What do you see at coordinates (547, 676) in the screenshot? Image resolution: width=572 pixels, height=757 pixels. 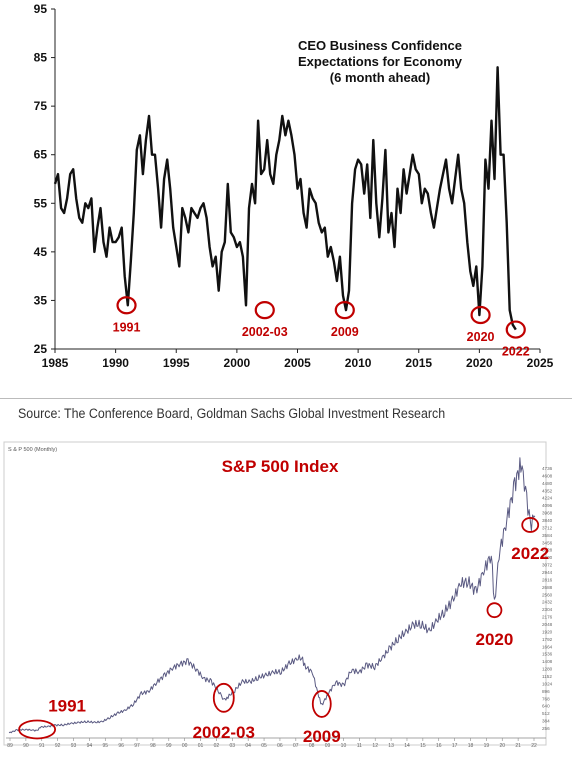 I see `sp500-y-tick-label: 1152` at bounding box center [547, 676].